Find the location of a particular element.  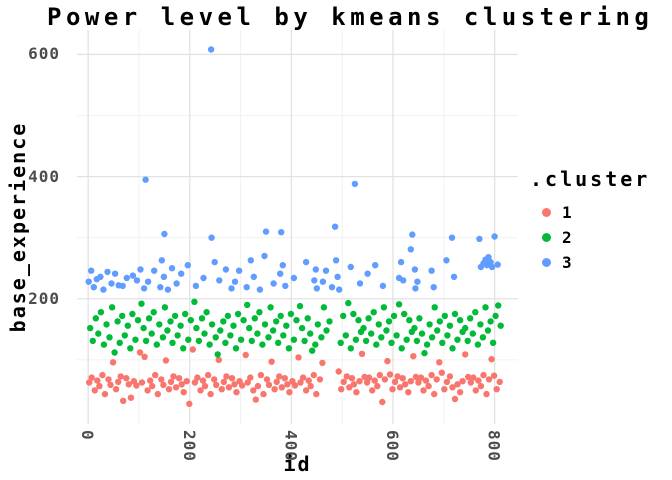

legend-dot-icon is located at coordinates (546, 212).